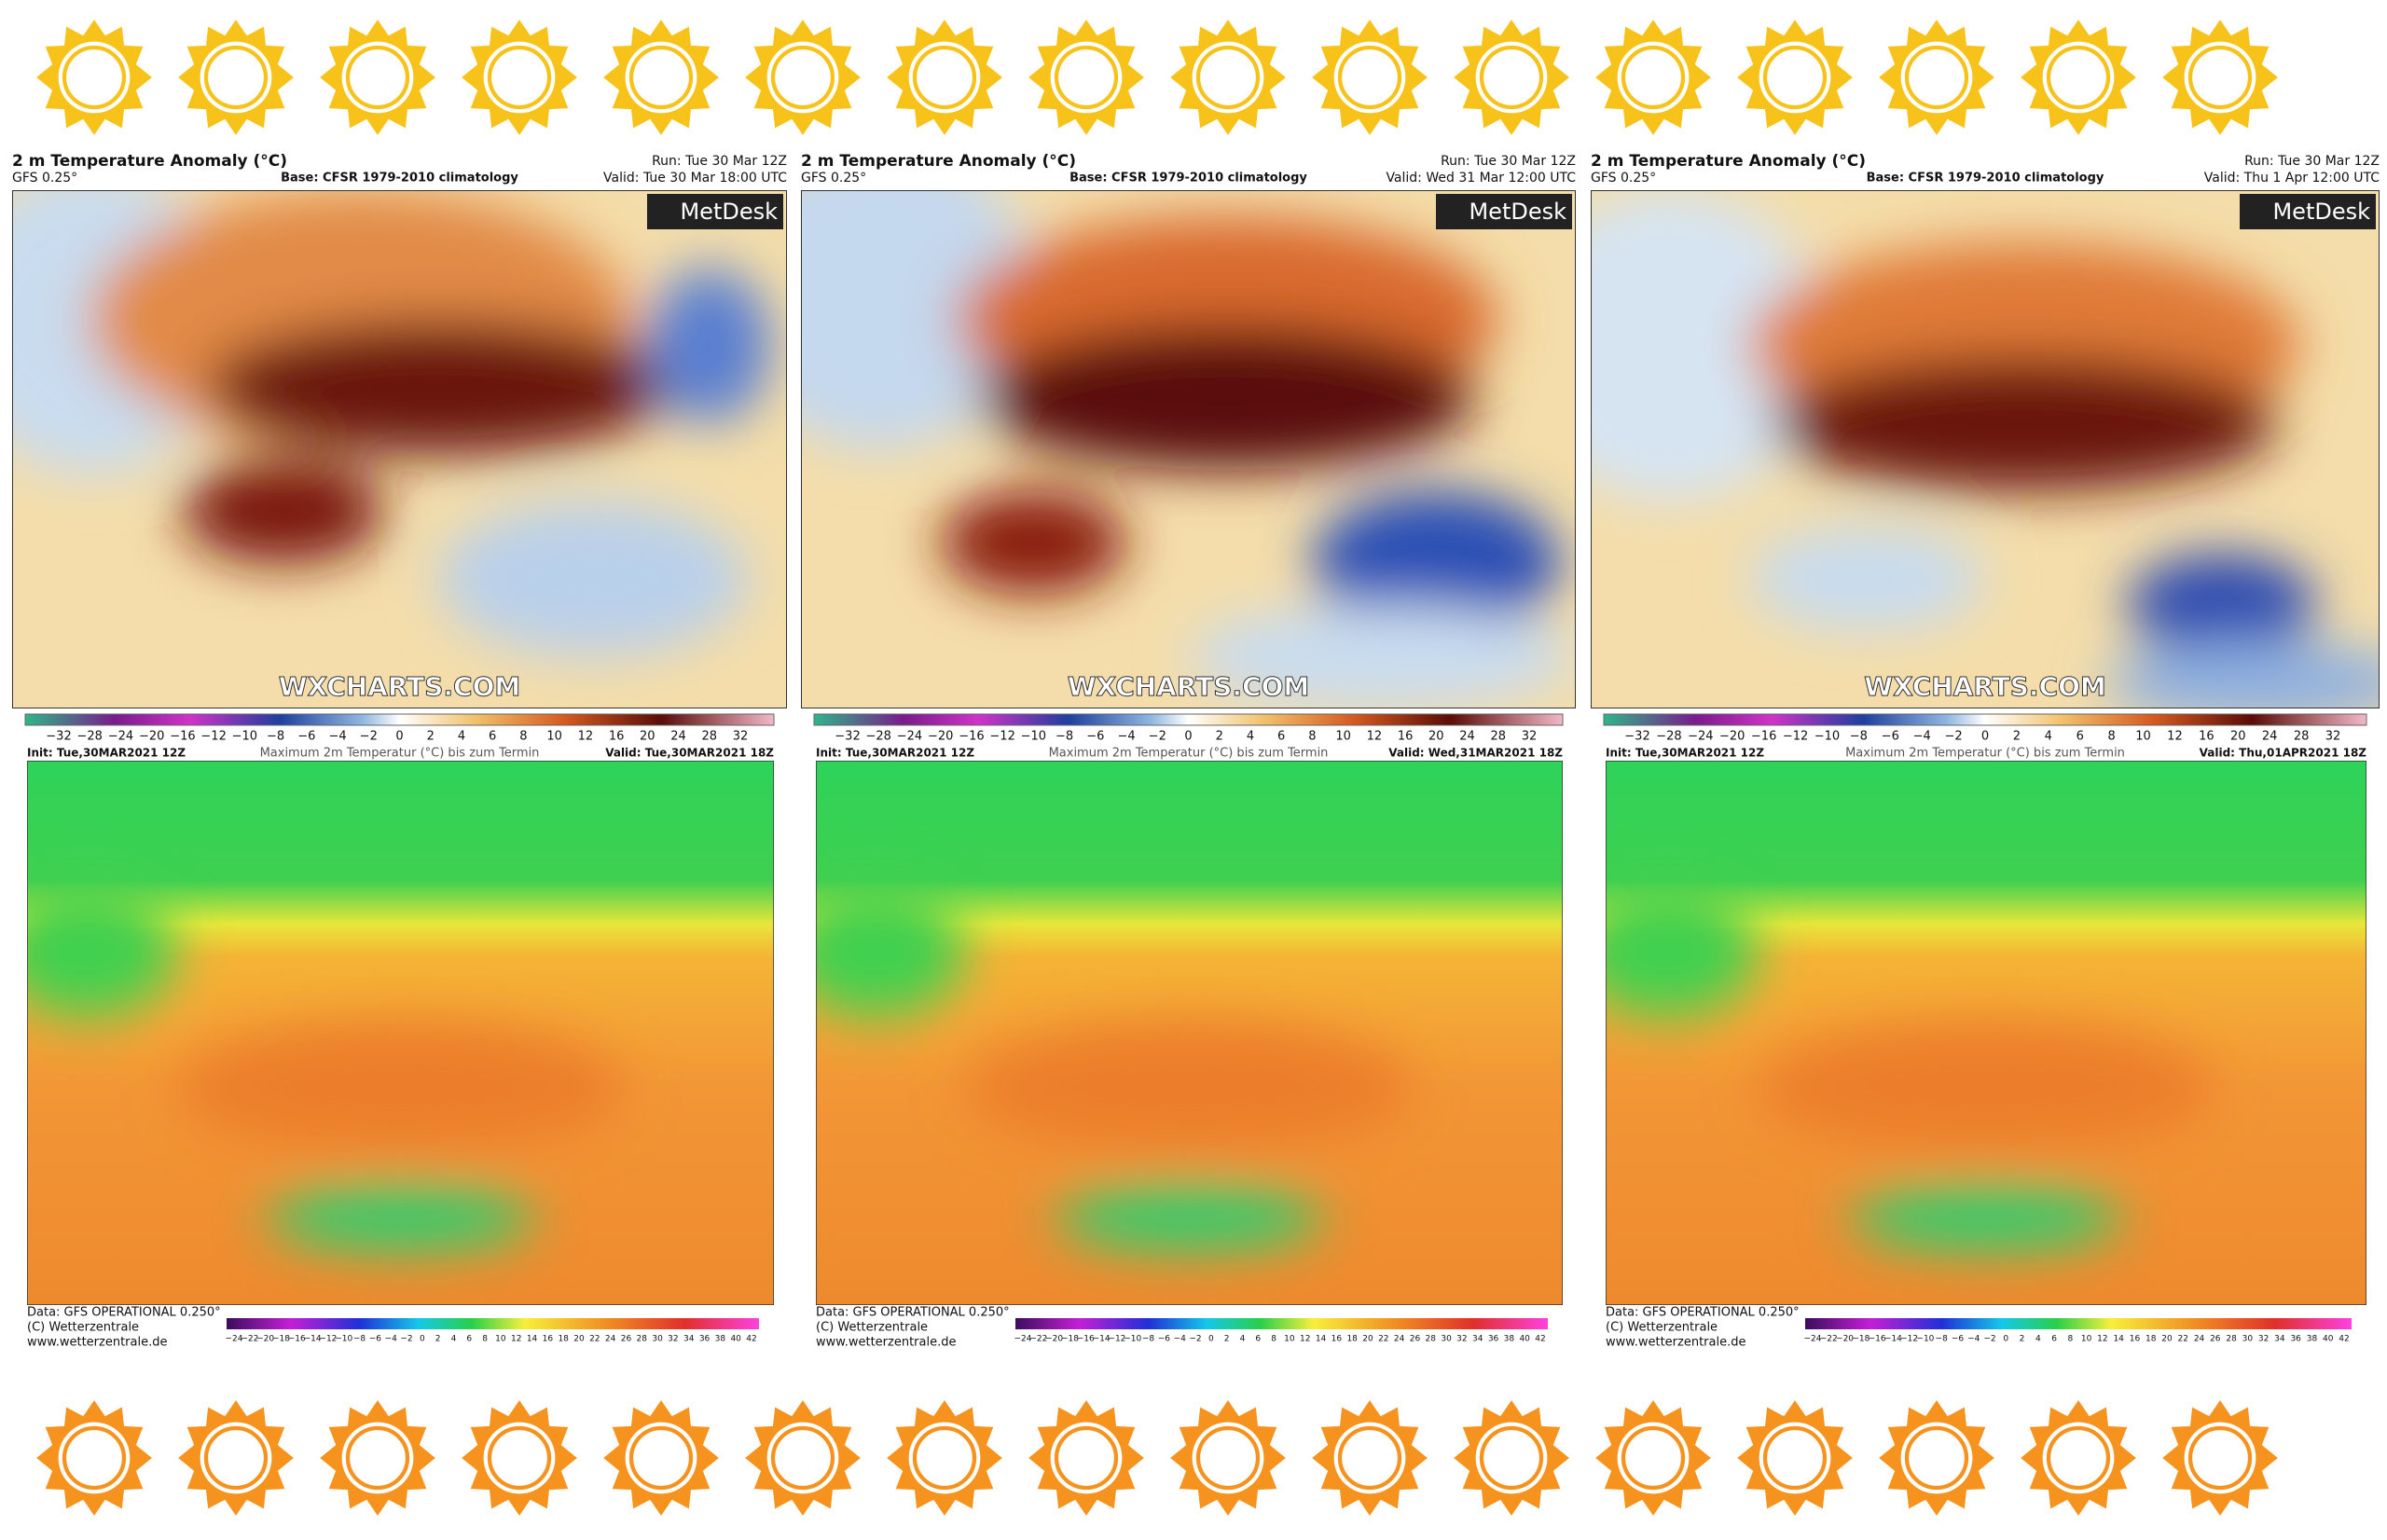 The height and width of the screenshot is (1540, 2387). What do you see at coordinates (1475, 753) in the screenshot?
I see `valid-label-2: Valid: Wed,31MAR2021 18Z` at bounding box center [1475, 753].